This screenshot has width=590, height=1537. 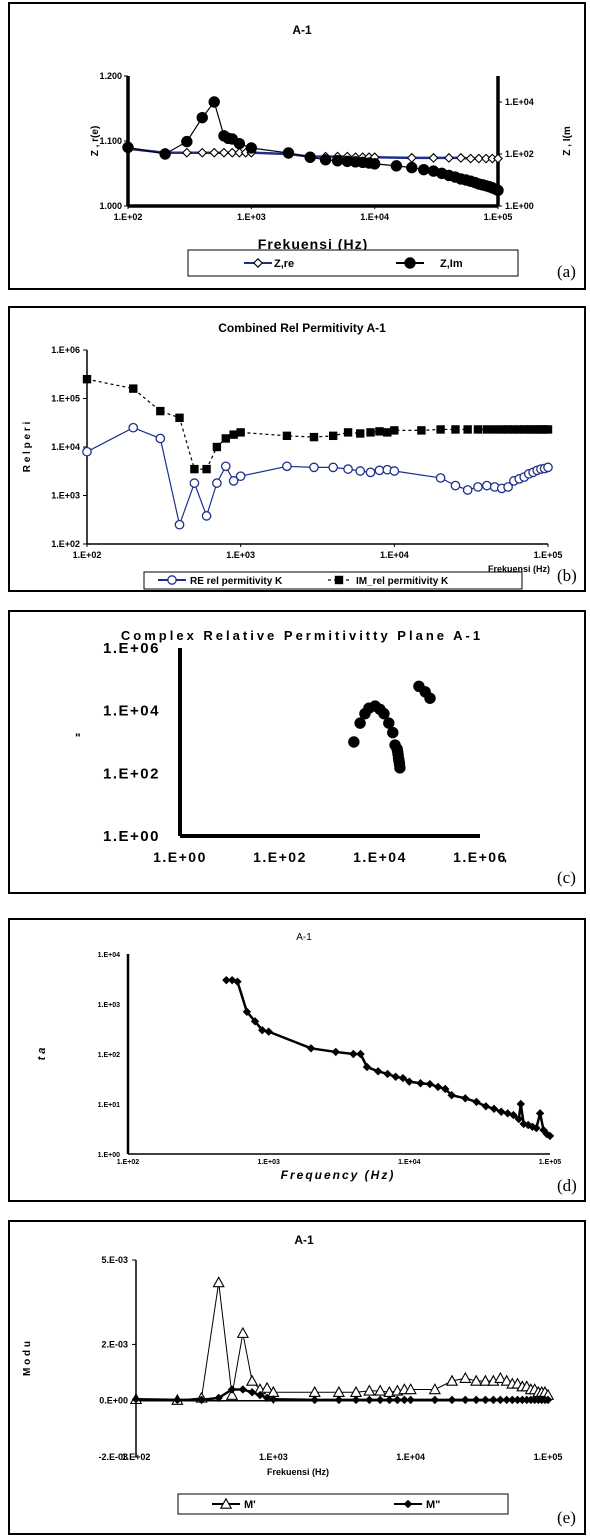 I want to click on x-axis-label: Frequency (Hz), so click(x=338, y=1175).